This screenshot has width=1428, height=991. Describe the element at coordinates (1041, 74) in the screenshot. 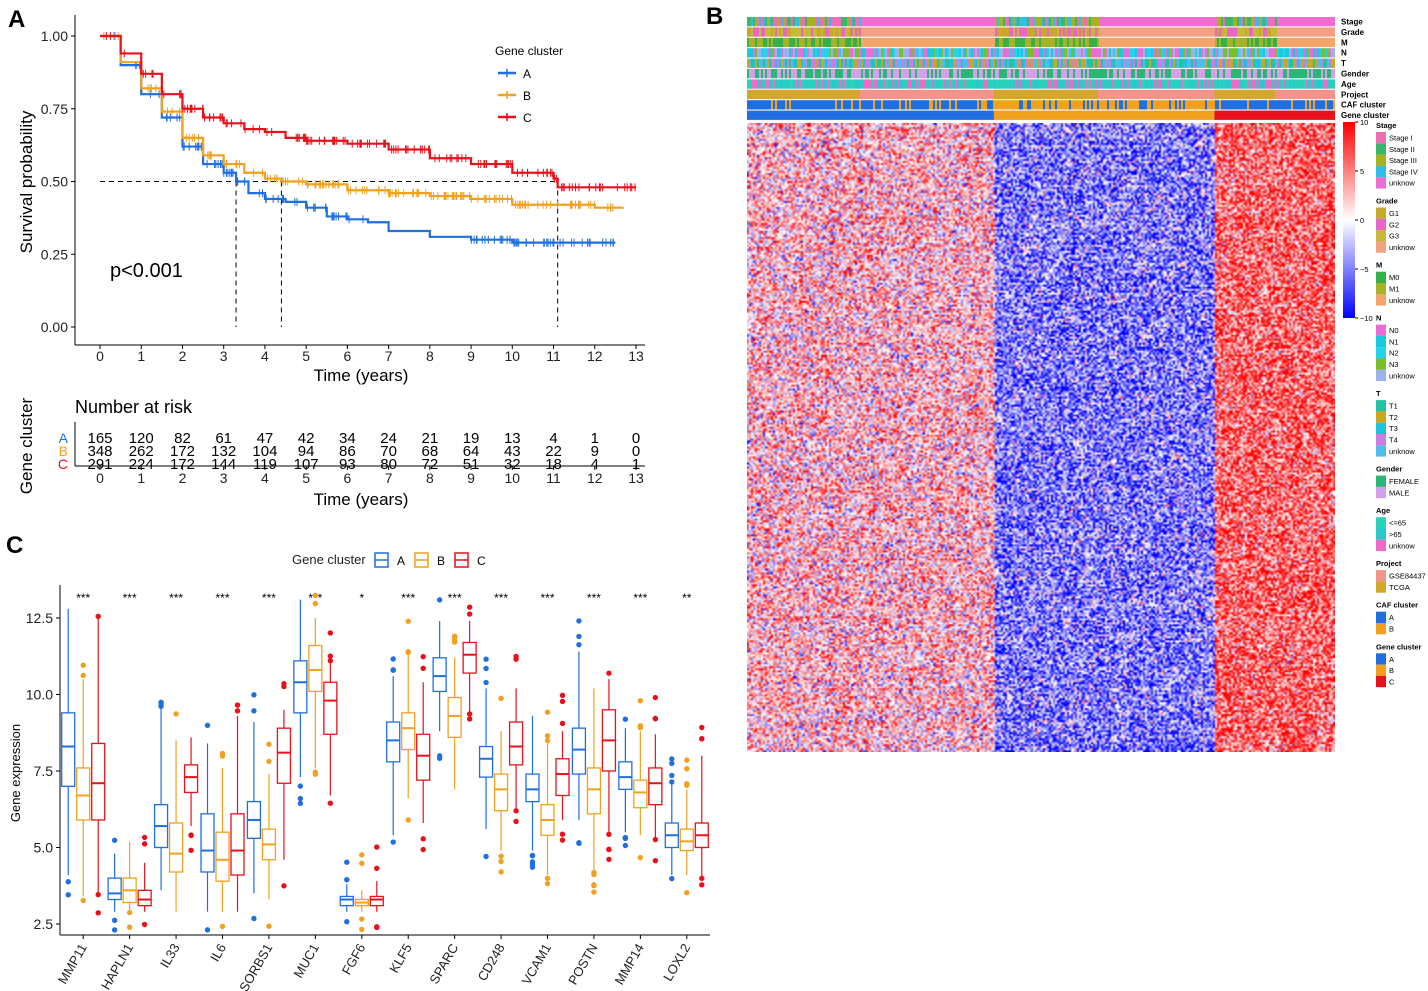

I see `annotation-row-gender` at that location.